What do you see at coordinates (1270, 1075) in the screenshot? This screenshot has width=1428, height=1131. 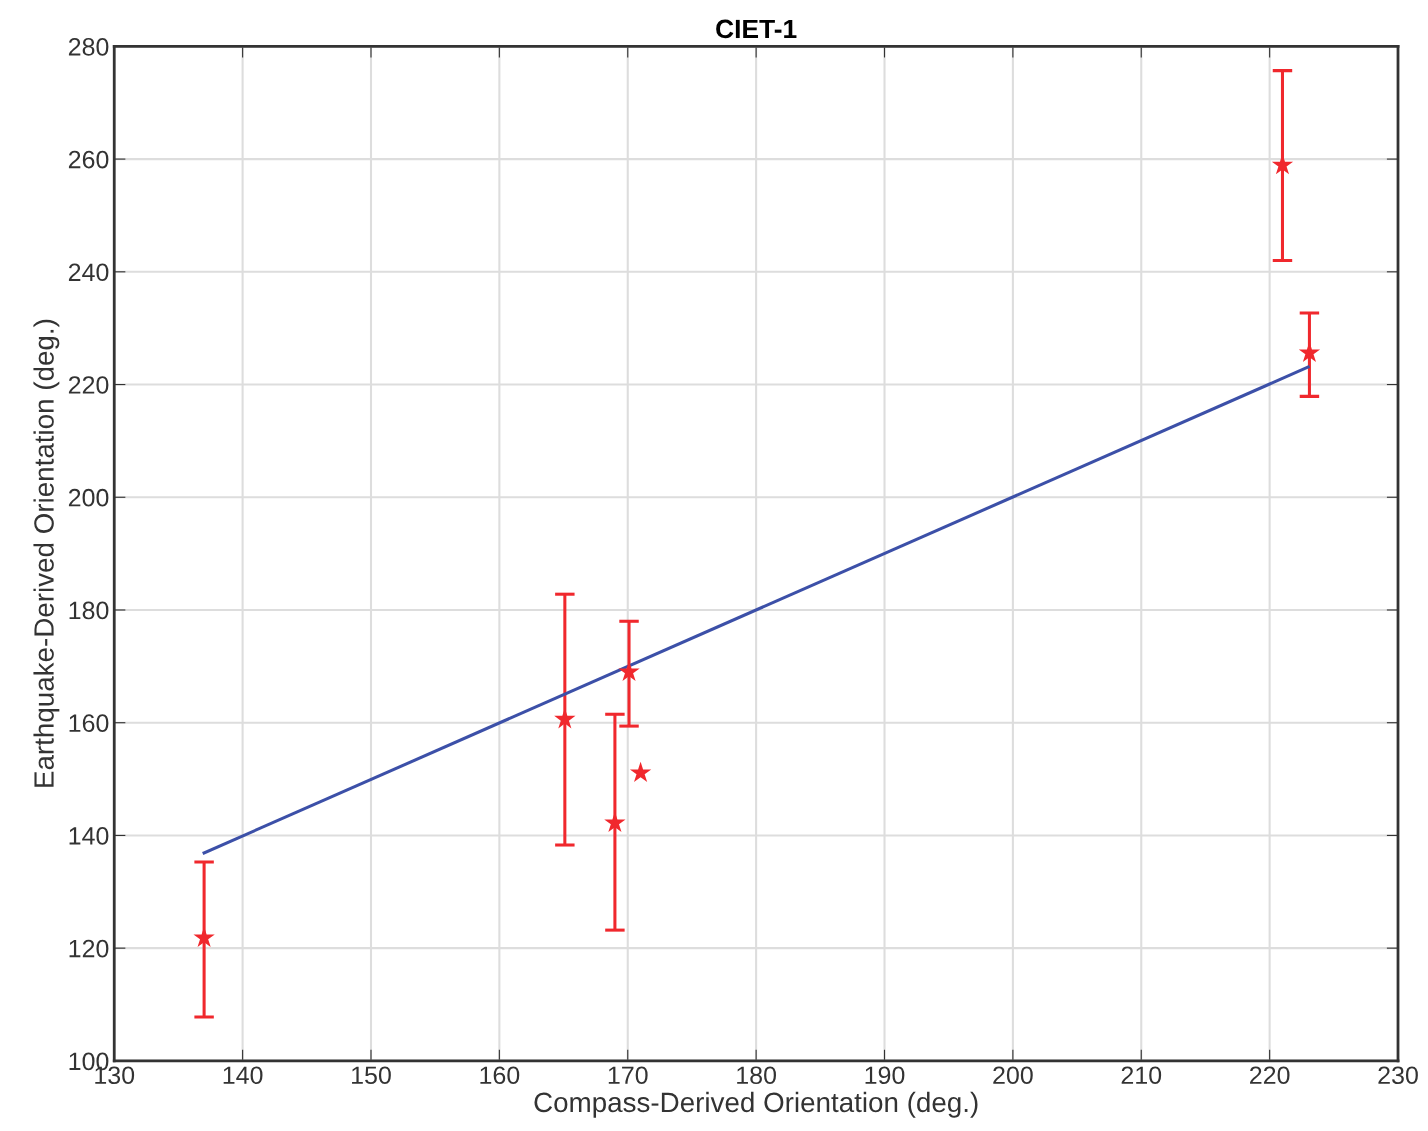 I see `x-tick-label: 220` at bounding box center [1270, 1075].